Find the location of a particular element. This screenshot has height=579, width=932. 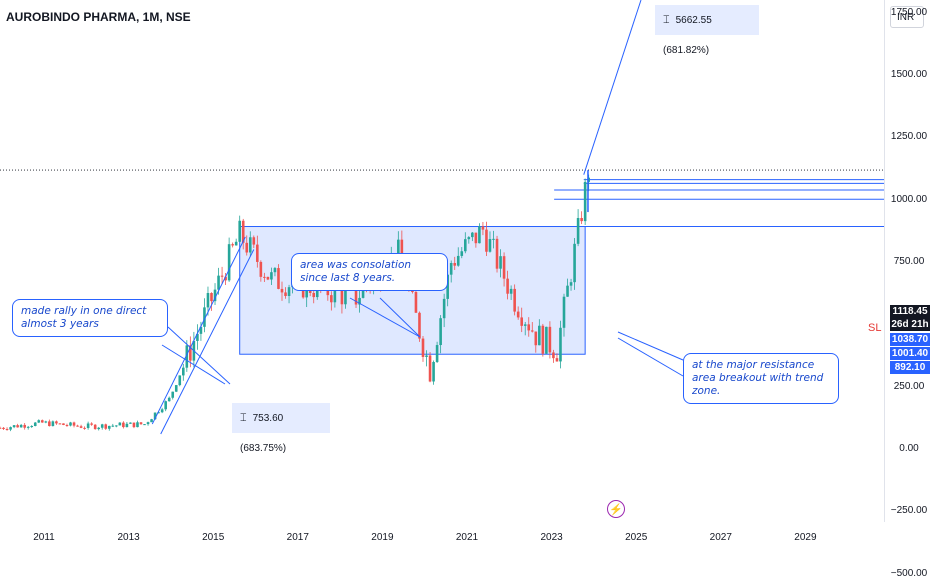

consolidation-annotation: area was consolation since last 8 years. is located at coordinates (369, 272).